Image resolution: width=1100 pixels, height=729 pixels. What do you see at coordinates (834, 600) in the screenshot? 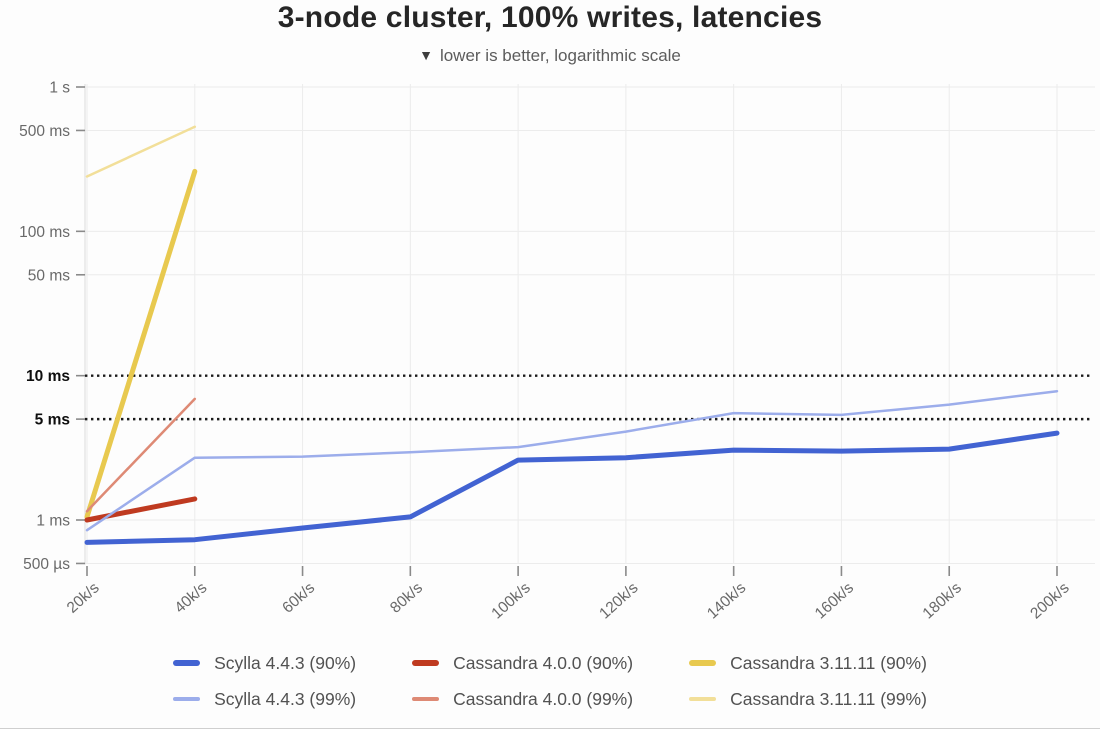
I see `x-axis-label: 160k/s` at bounding box center [834, 600].